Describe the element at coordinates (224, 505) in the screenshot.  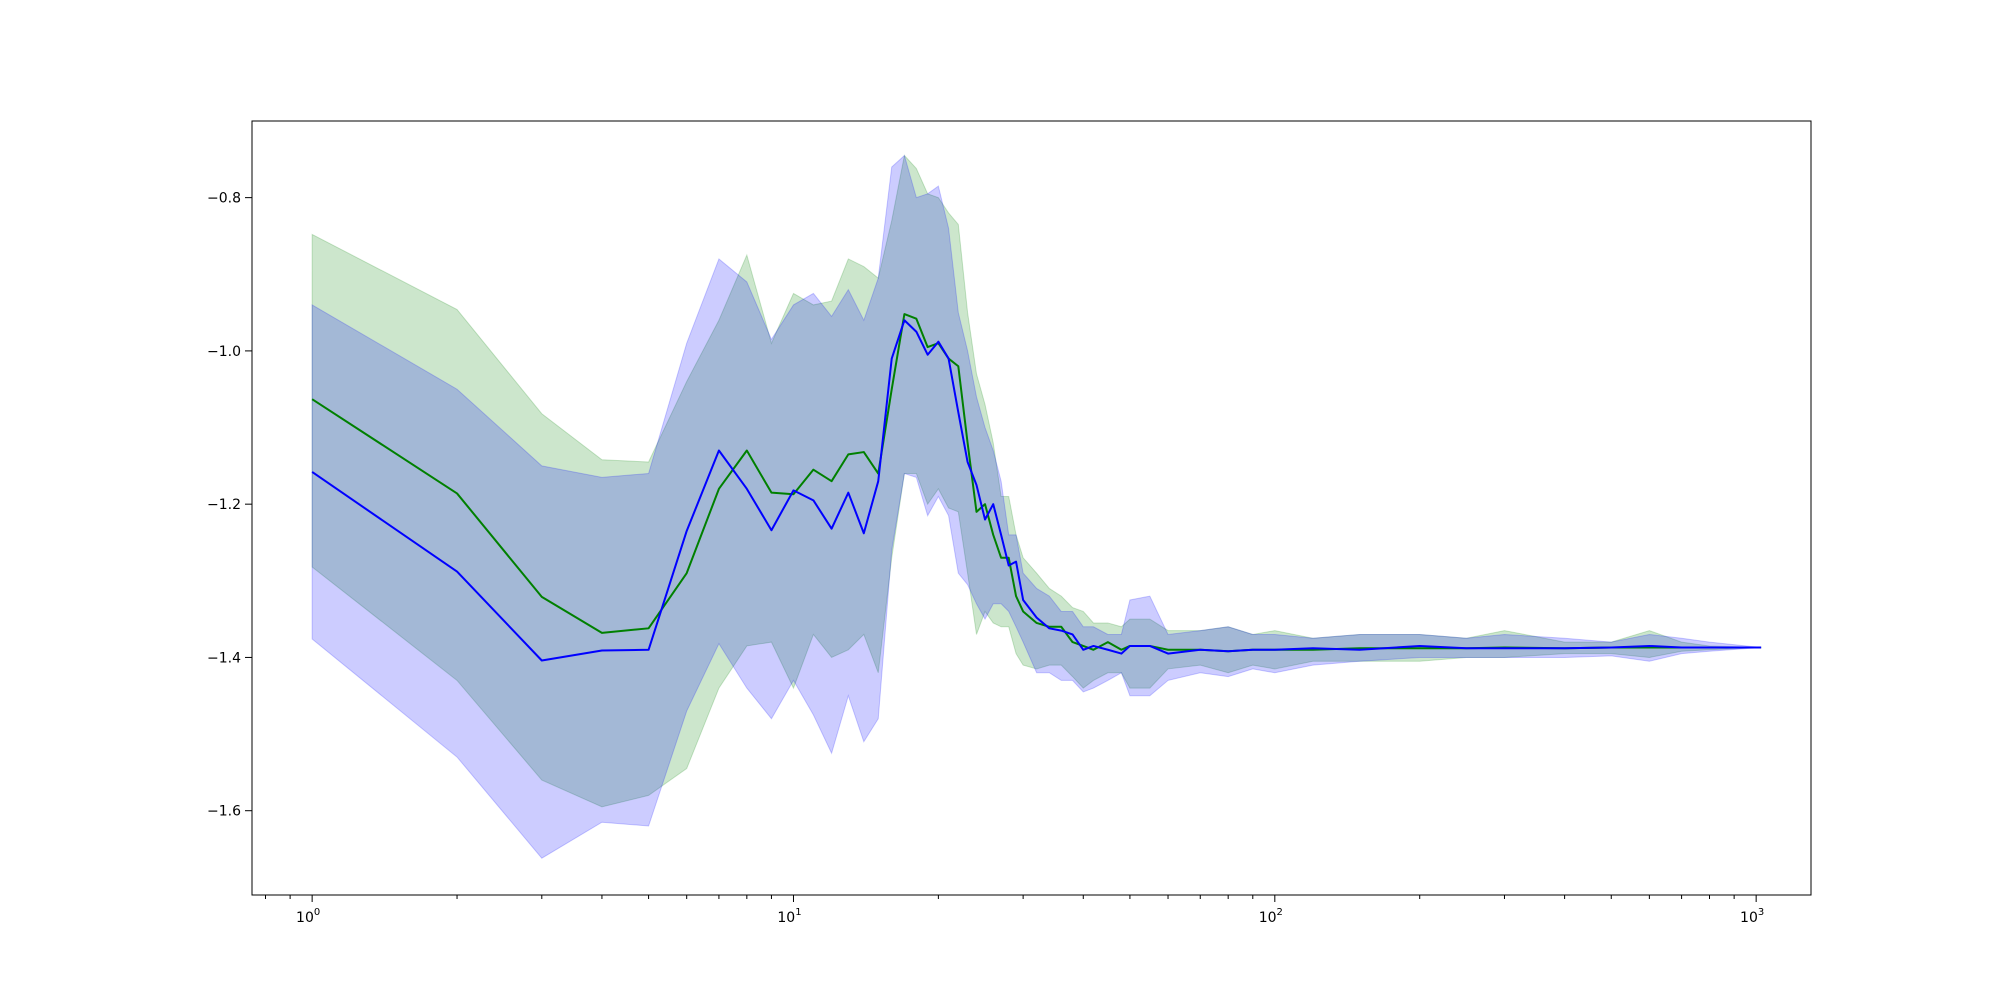
I see `y-tick-label: −1.2` at that location.